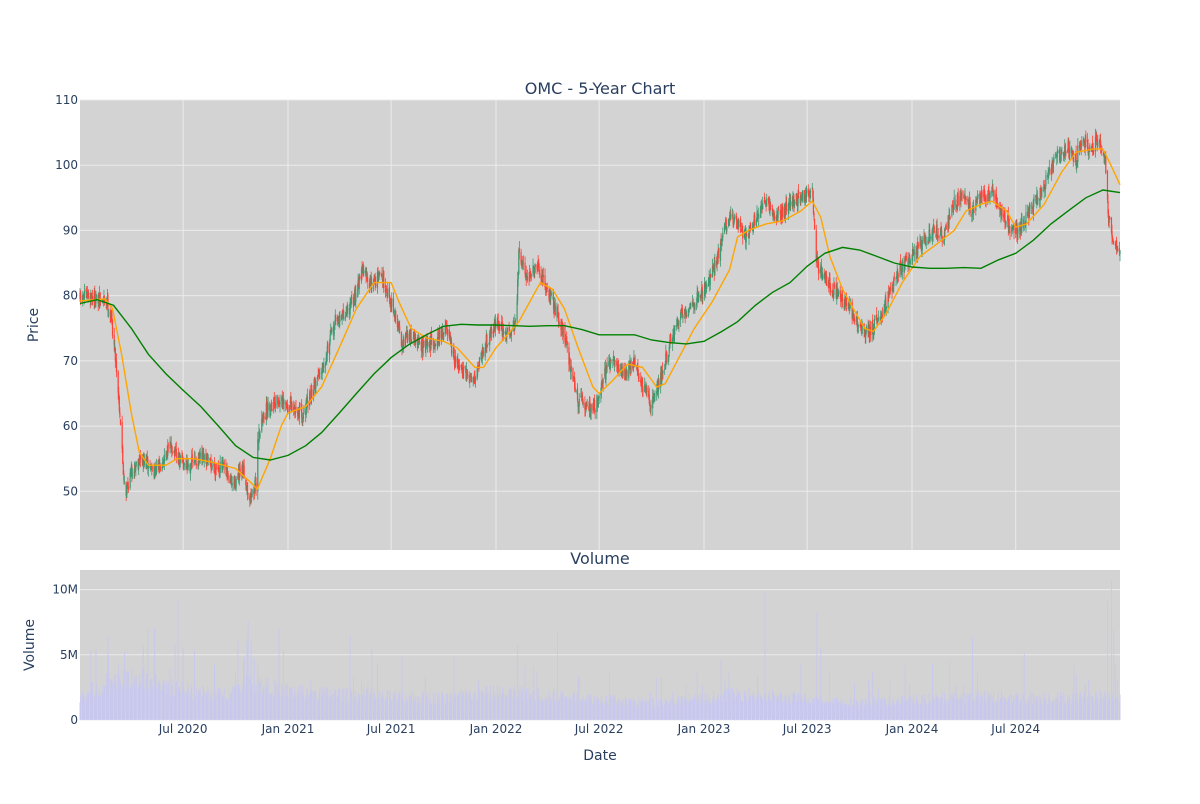 The width and height of the screenshot is (1200, 804). Describe the element at coordinates (66, 100) in the screenshot. I see `price-tick-label: 110` at that location.